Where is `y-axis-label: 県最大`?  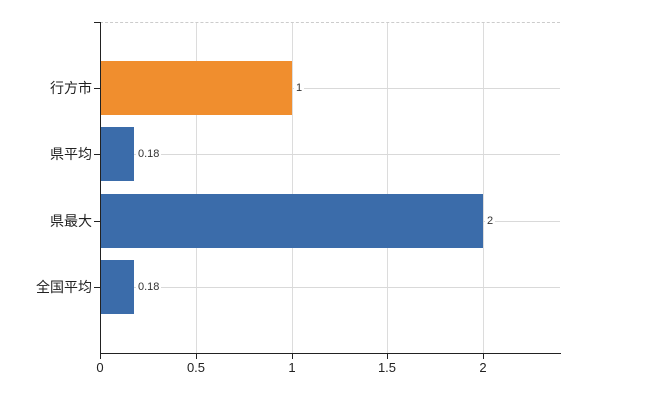
y-axis-label: 県最大 is located at coordinates (71, 221).